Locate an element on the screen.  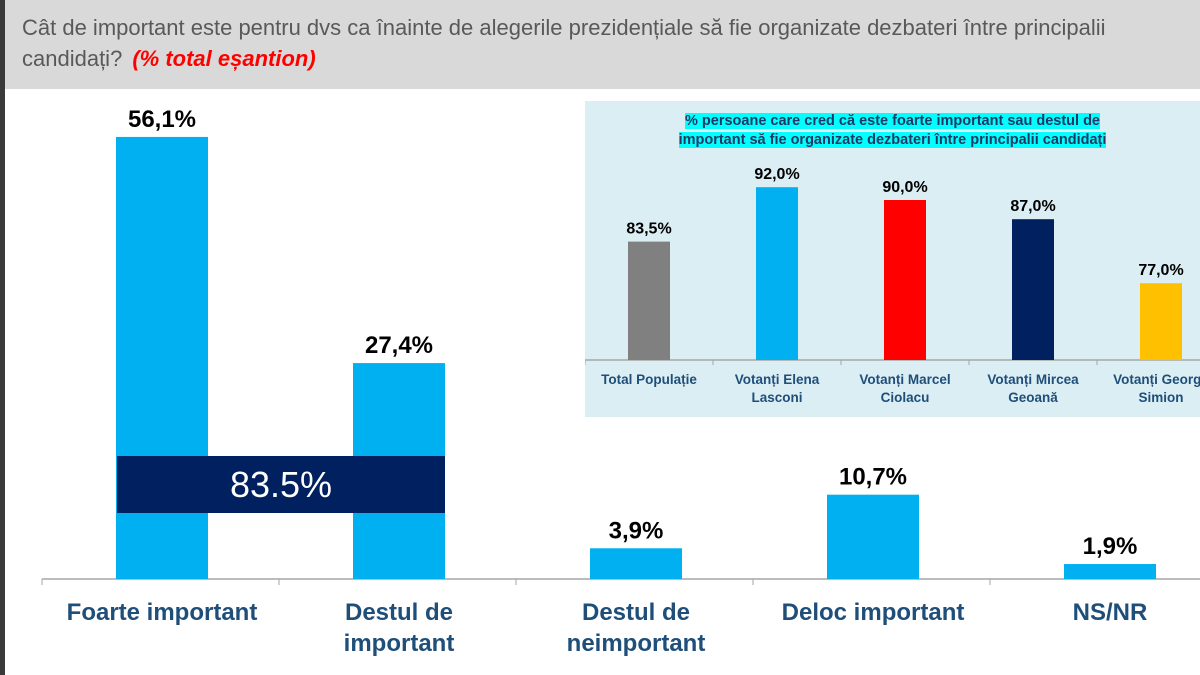
category-label: neimportant is located at coordinates (636, 643).